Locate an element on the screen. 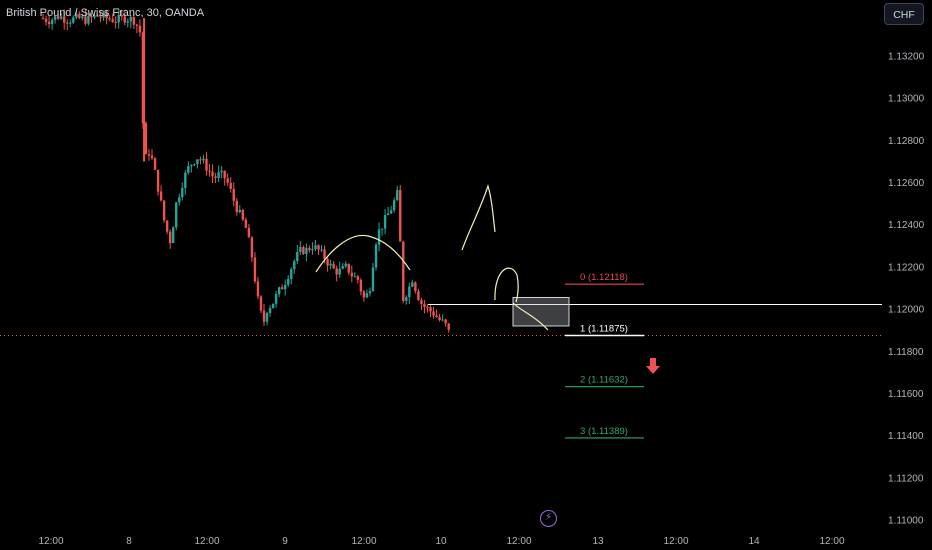  symbol-title: British Pound / Swiss Franc, 30, OANDA is located at coordinates (105, 13).